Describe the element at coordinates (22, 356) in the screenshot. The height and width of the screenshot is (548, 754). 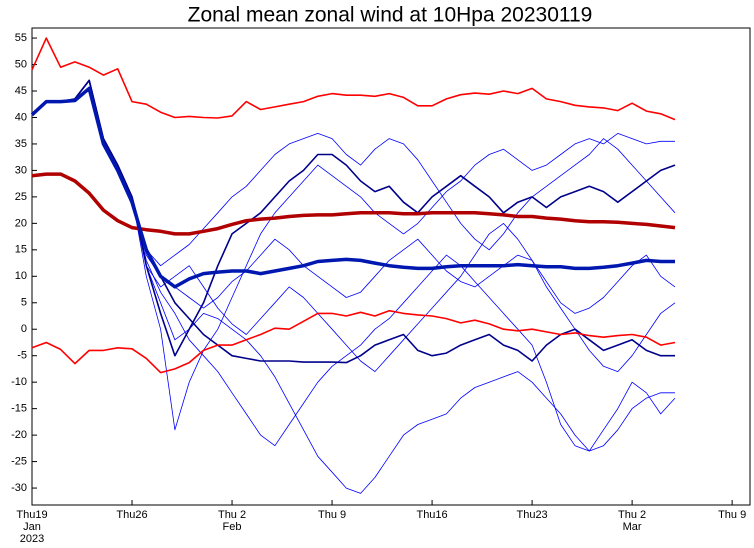
I see `y-tick-label: -5` at that location.